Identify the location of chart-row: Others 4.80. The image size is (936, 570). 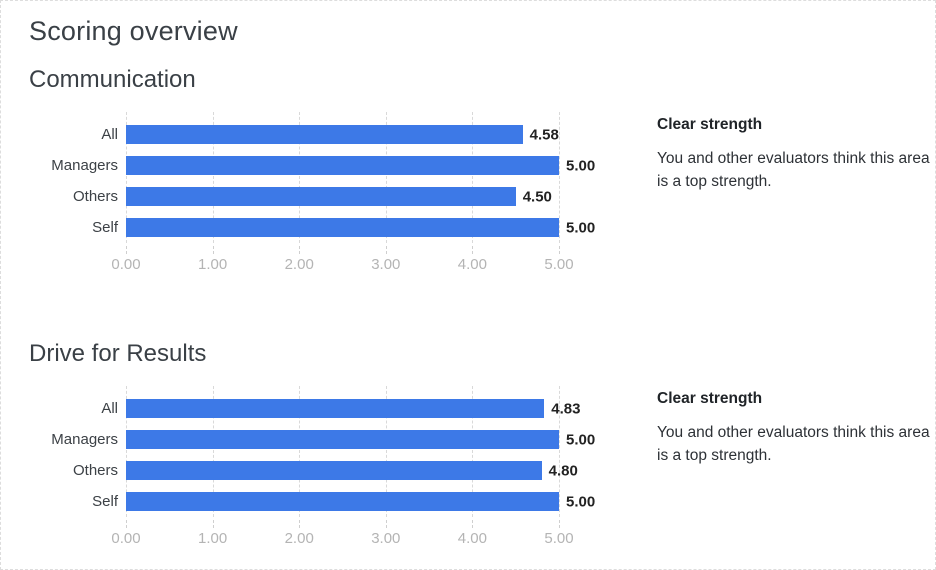
(329, 470).